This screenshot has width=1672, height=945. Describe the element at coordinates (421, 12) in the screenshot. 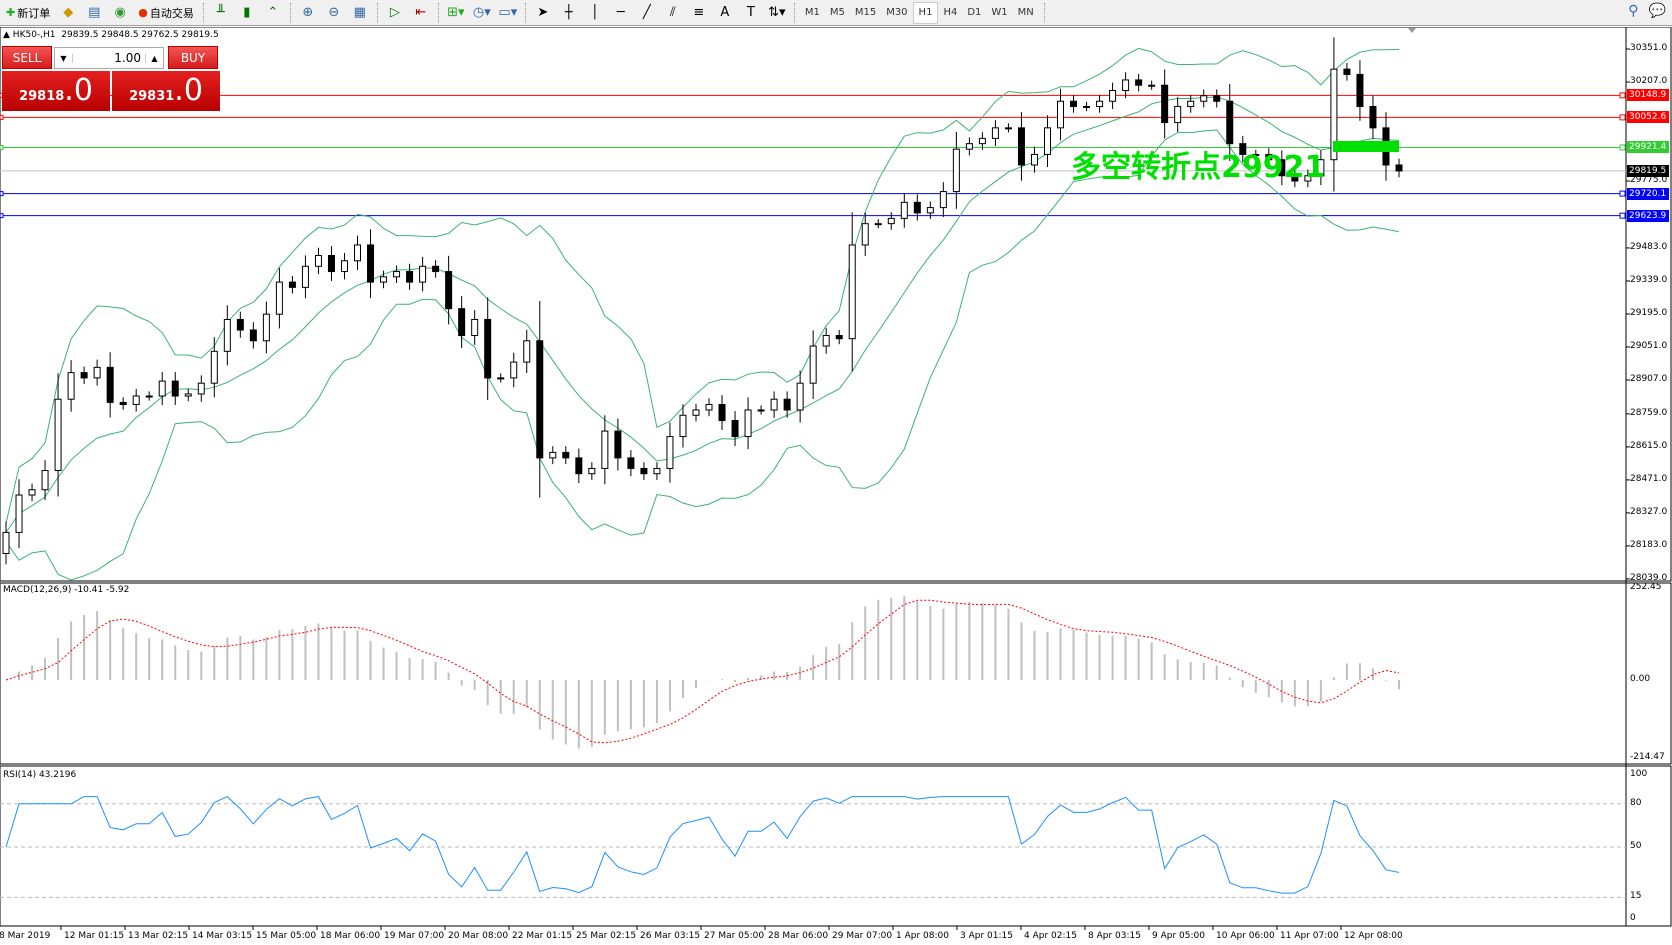

I see `chart-shift-icon: ⇤` at that location.